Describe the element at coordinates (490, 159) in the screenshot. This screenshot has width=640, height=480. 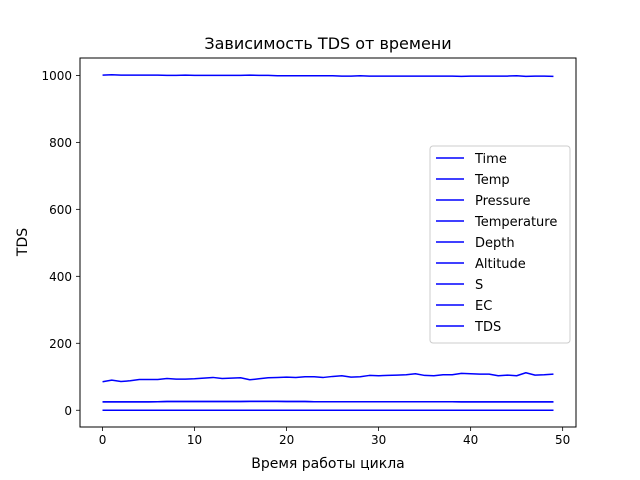
I see `legend-label: Time` at that location.